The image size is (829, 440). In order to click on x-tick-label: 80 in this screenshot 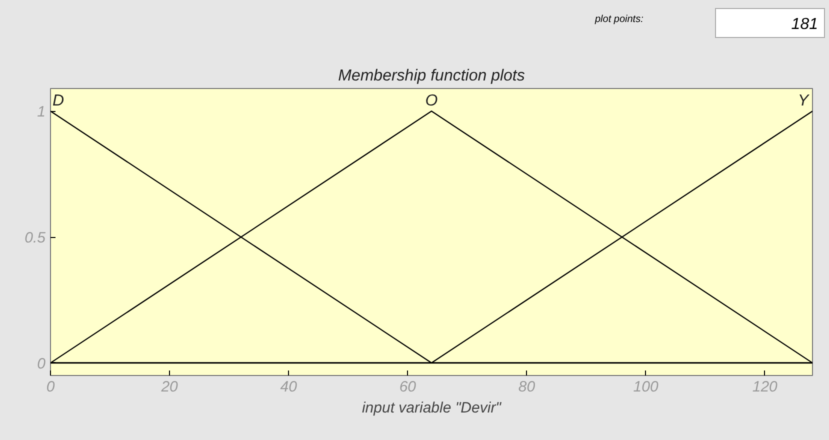, I will do `click(527, 387)`.